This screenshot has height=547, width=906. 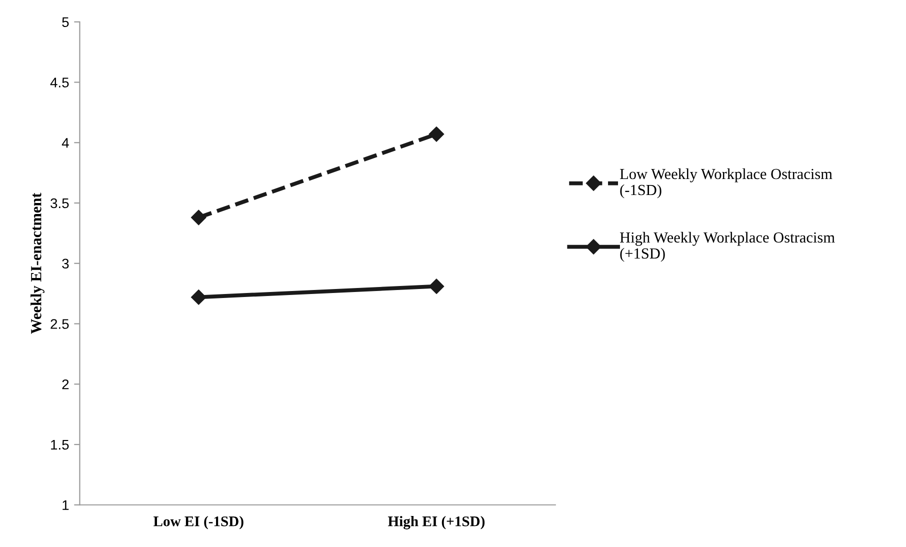 What do you see at coordinates (65, 22) in the screenshot?
I see `y-tick-label: 5` at bounding box center [65, 22].